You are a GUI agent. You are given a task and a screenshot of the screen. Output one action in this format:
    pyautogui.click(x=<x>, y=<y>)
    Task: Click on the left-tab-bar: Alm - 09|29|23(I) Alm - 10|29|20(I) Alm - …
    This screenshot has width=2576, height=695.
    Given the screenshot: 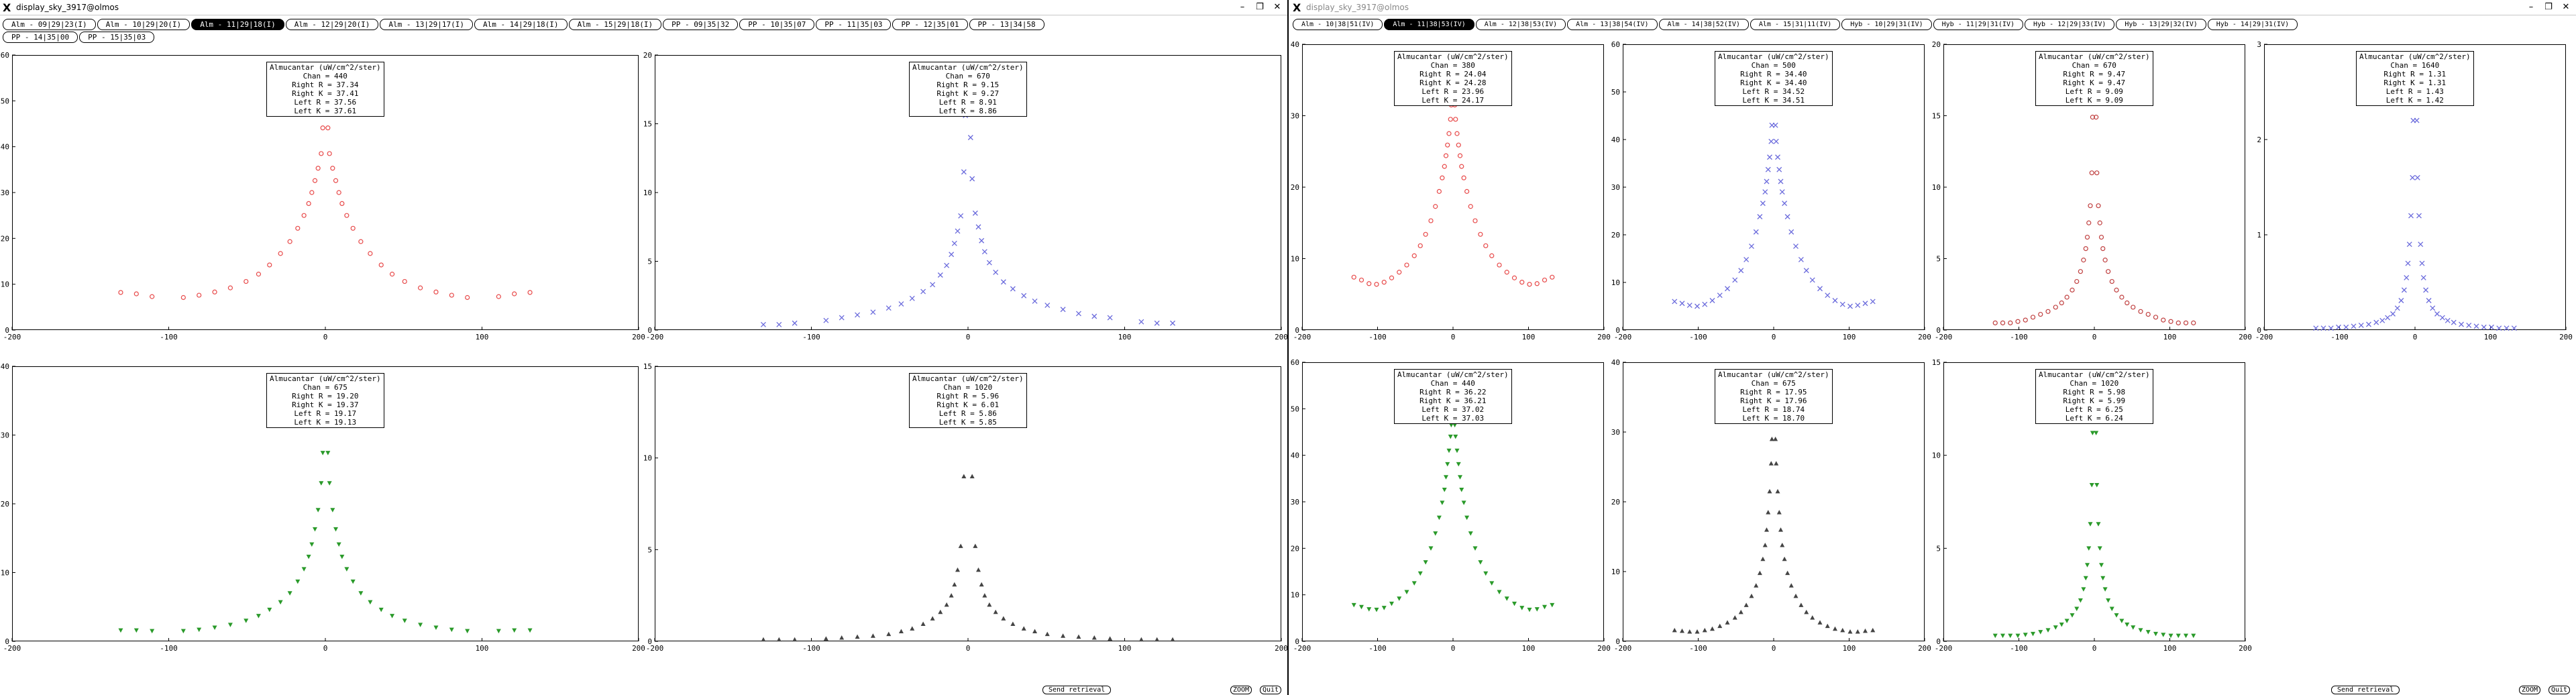 What is the action you would take?
    pyautogui.click(x=643, y=30)
    